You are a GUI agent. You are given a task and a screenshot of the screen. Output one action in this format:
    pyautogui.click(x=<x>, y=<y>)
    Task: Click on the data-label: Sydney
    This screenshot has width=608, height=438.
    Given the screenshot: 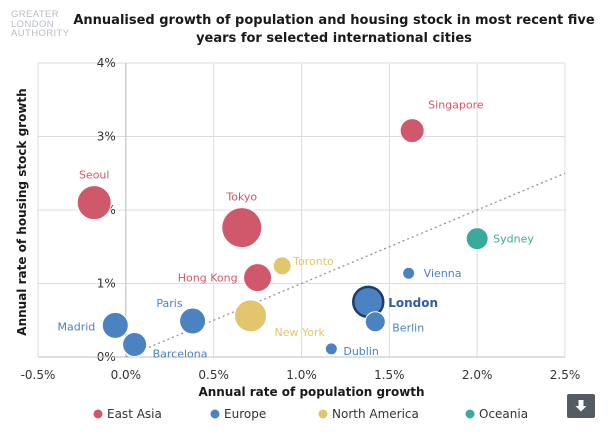 What is the action you would take?
    pyautogui.click(x=513, y=239)
    